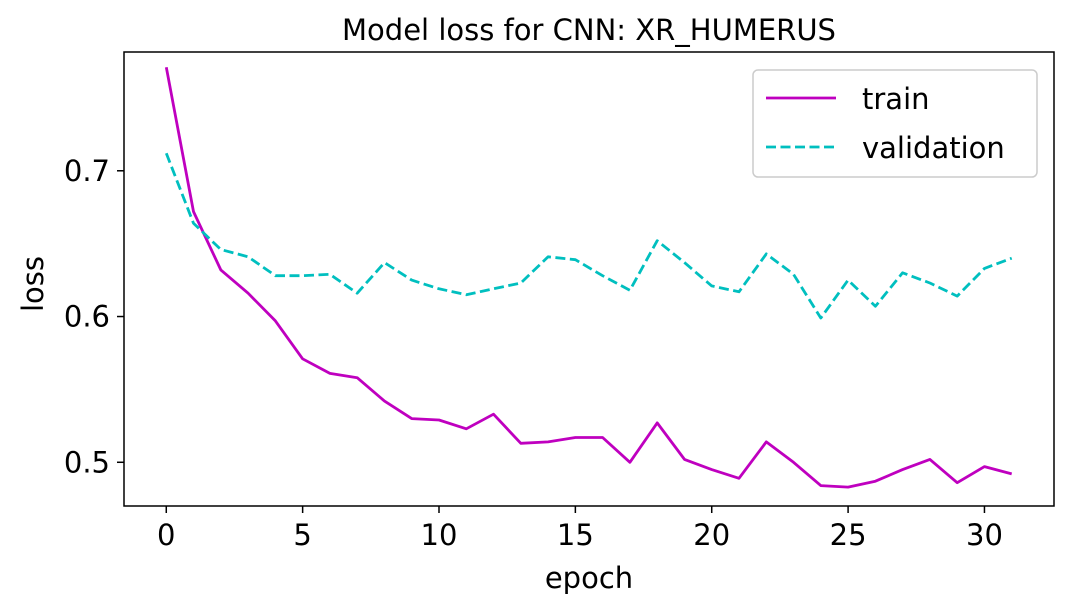 The width and height of the screenshot is (1069, 610). I want to click on legend-validation-label: validation, so click(933, 148).